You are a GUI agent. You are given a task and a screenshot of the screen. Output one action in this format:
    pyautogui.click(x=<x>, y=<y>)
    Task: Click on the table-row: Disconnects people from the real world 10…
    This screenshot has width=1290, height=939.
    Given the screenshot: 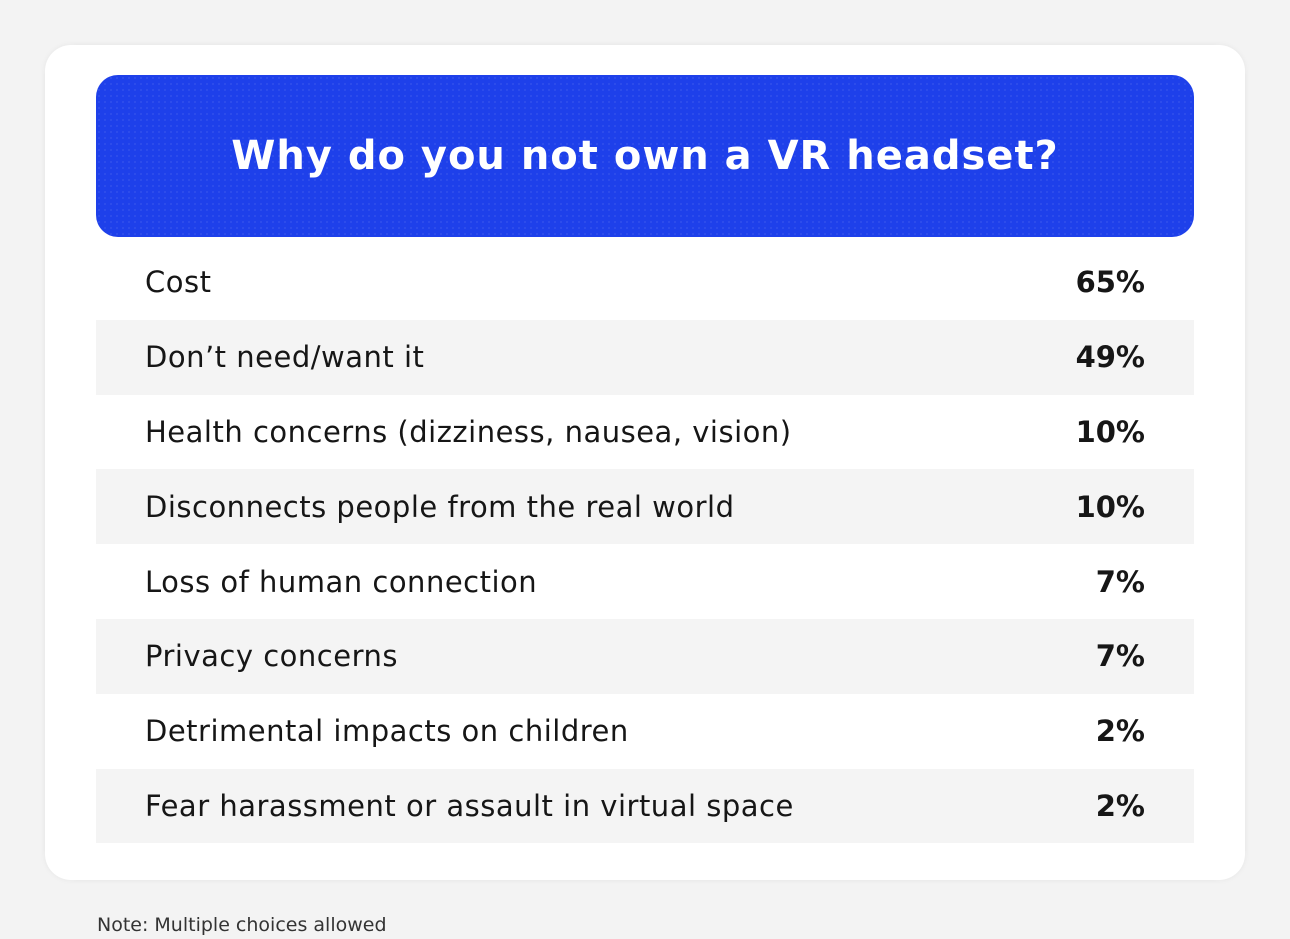 What is the action you would take?
    pyautogui.click(x=645, y=507)
    